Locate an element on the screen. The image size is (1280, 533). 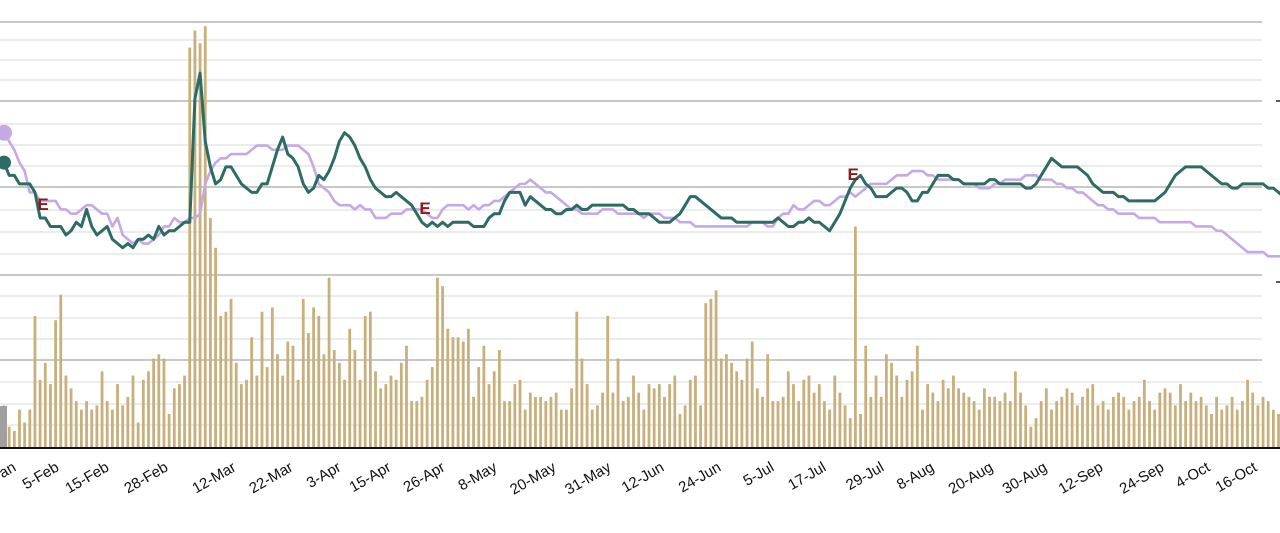
x-tick-label: 24-Sep is located at coordinates (1142, 478).